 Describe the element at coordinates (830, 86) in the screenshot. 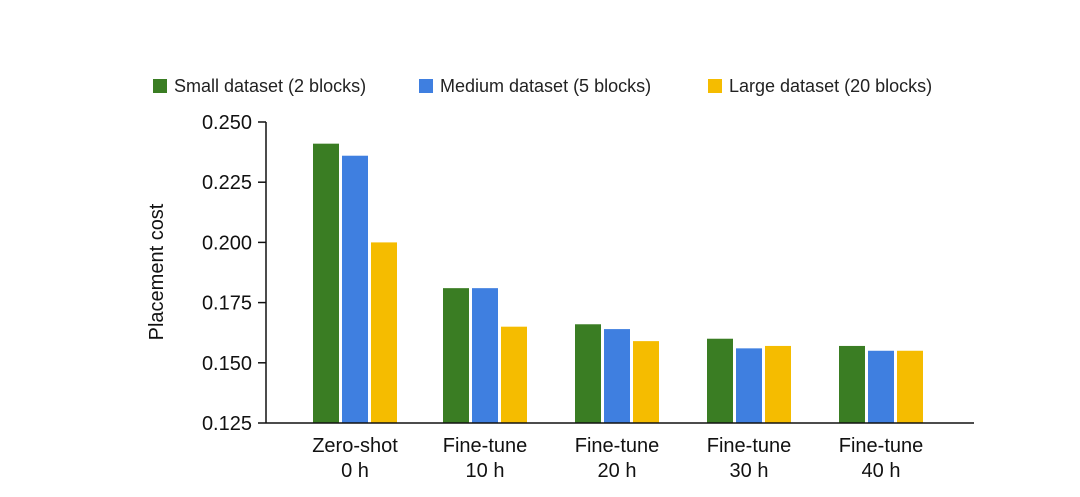

I see `legend-label: Large dataset (20 blocks)` at that location.